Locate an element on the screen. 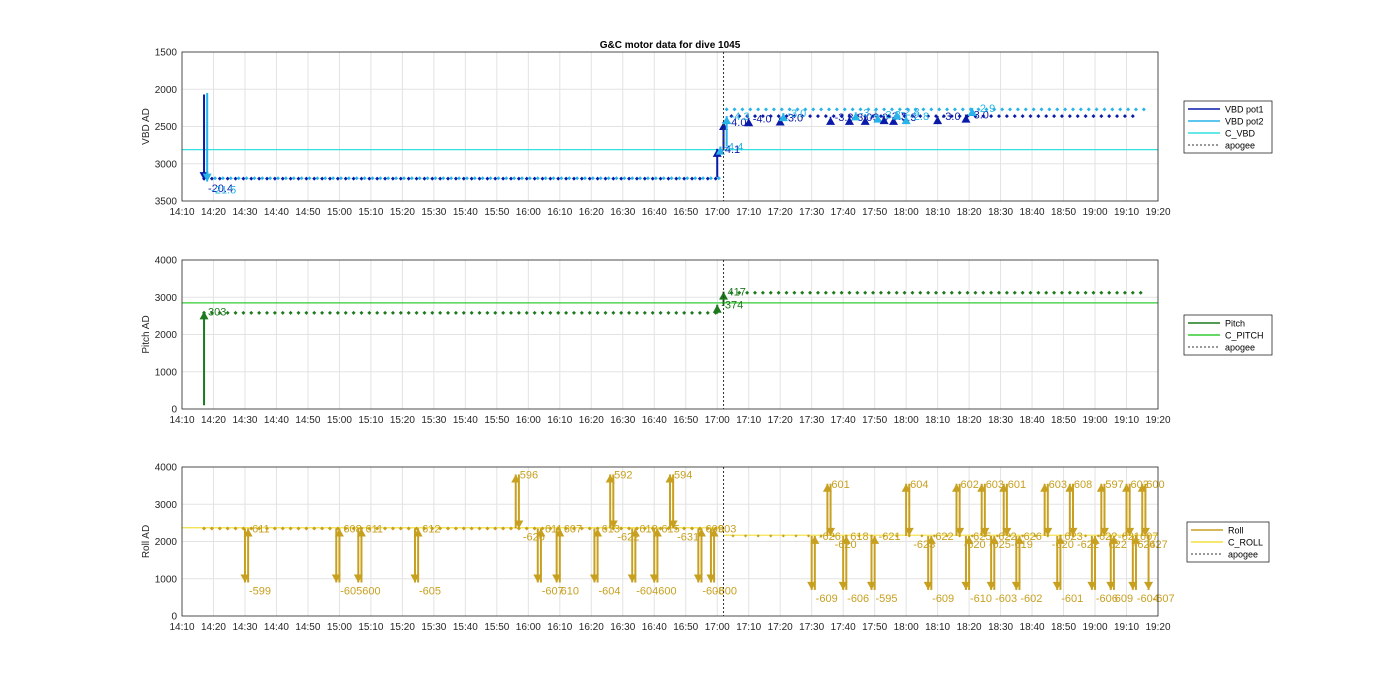 The image size is (1400, 693). x-tick-label: 14:50 is located at coordinates (307, 420).